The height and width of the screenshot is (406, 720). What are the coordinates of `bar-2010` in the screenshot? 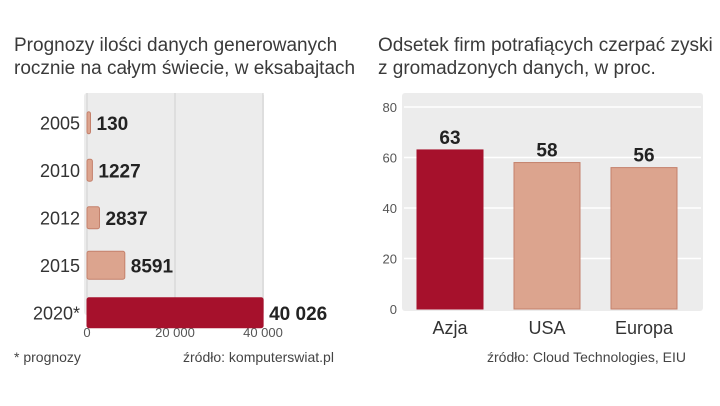 It's located at (89, 170).